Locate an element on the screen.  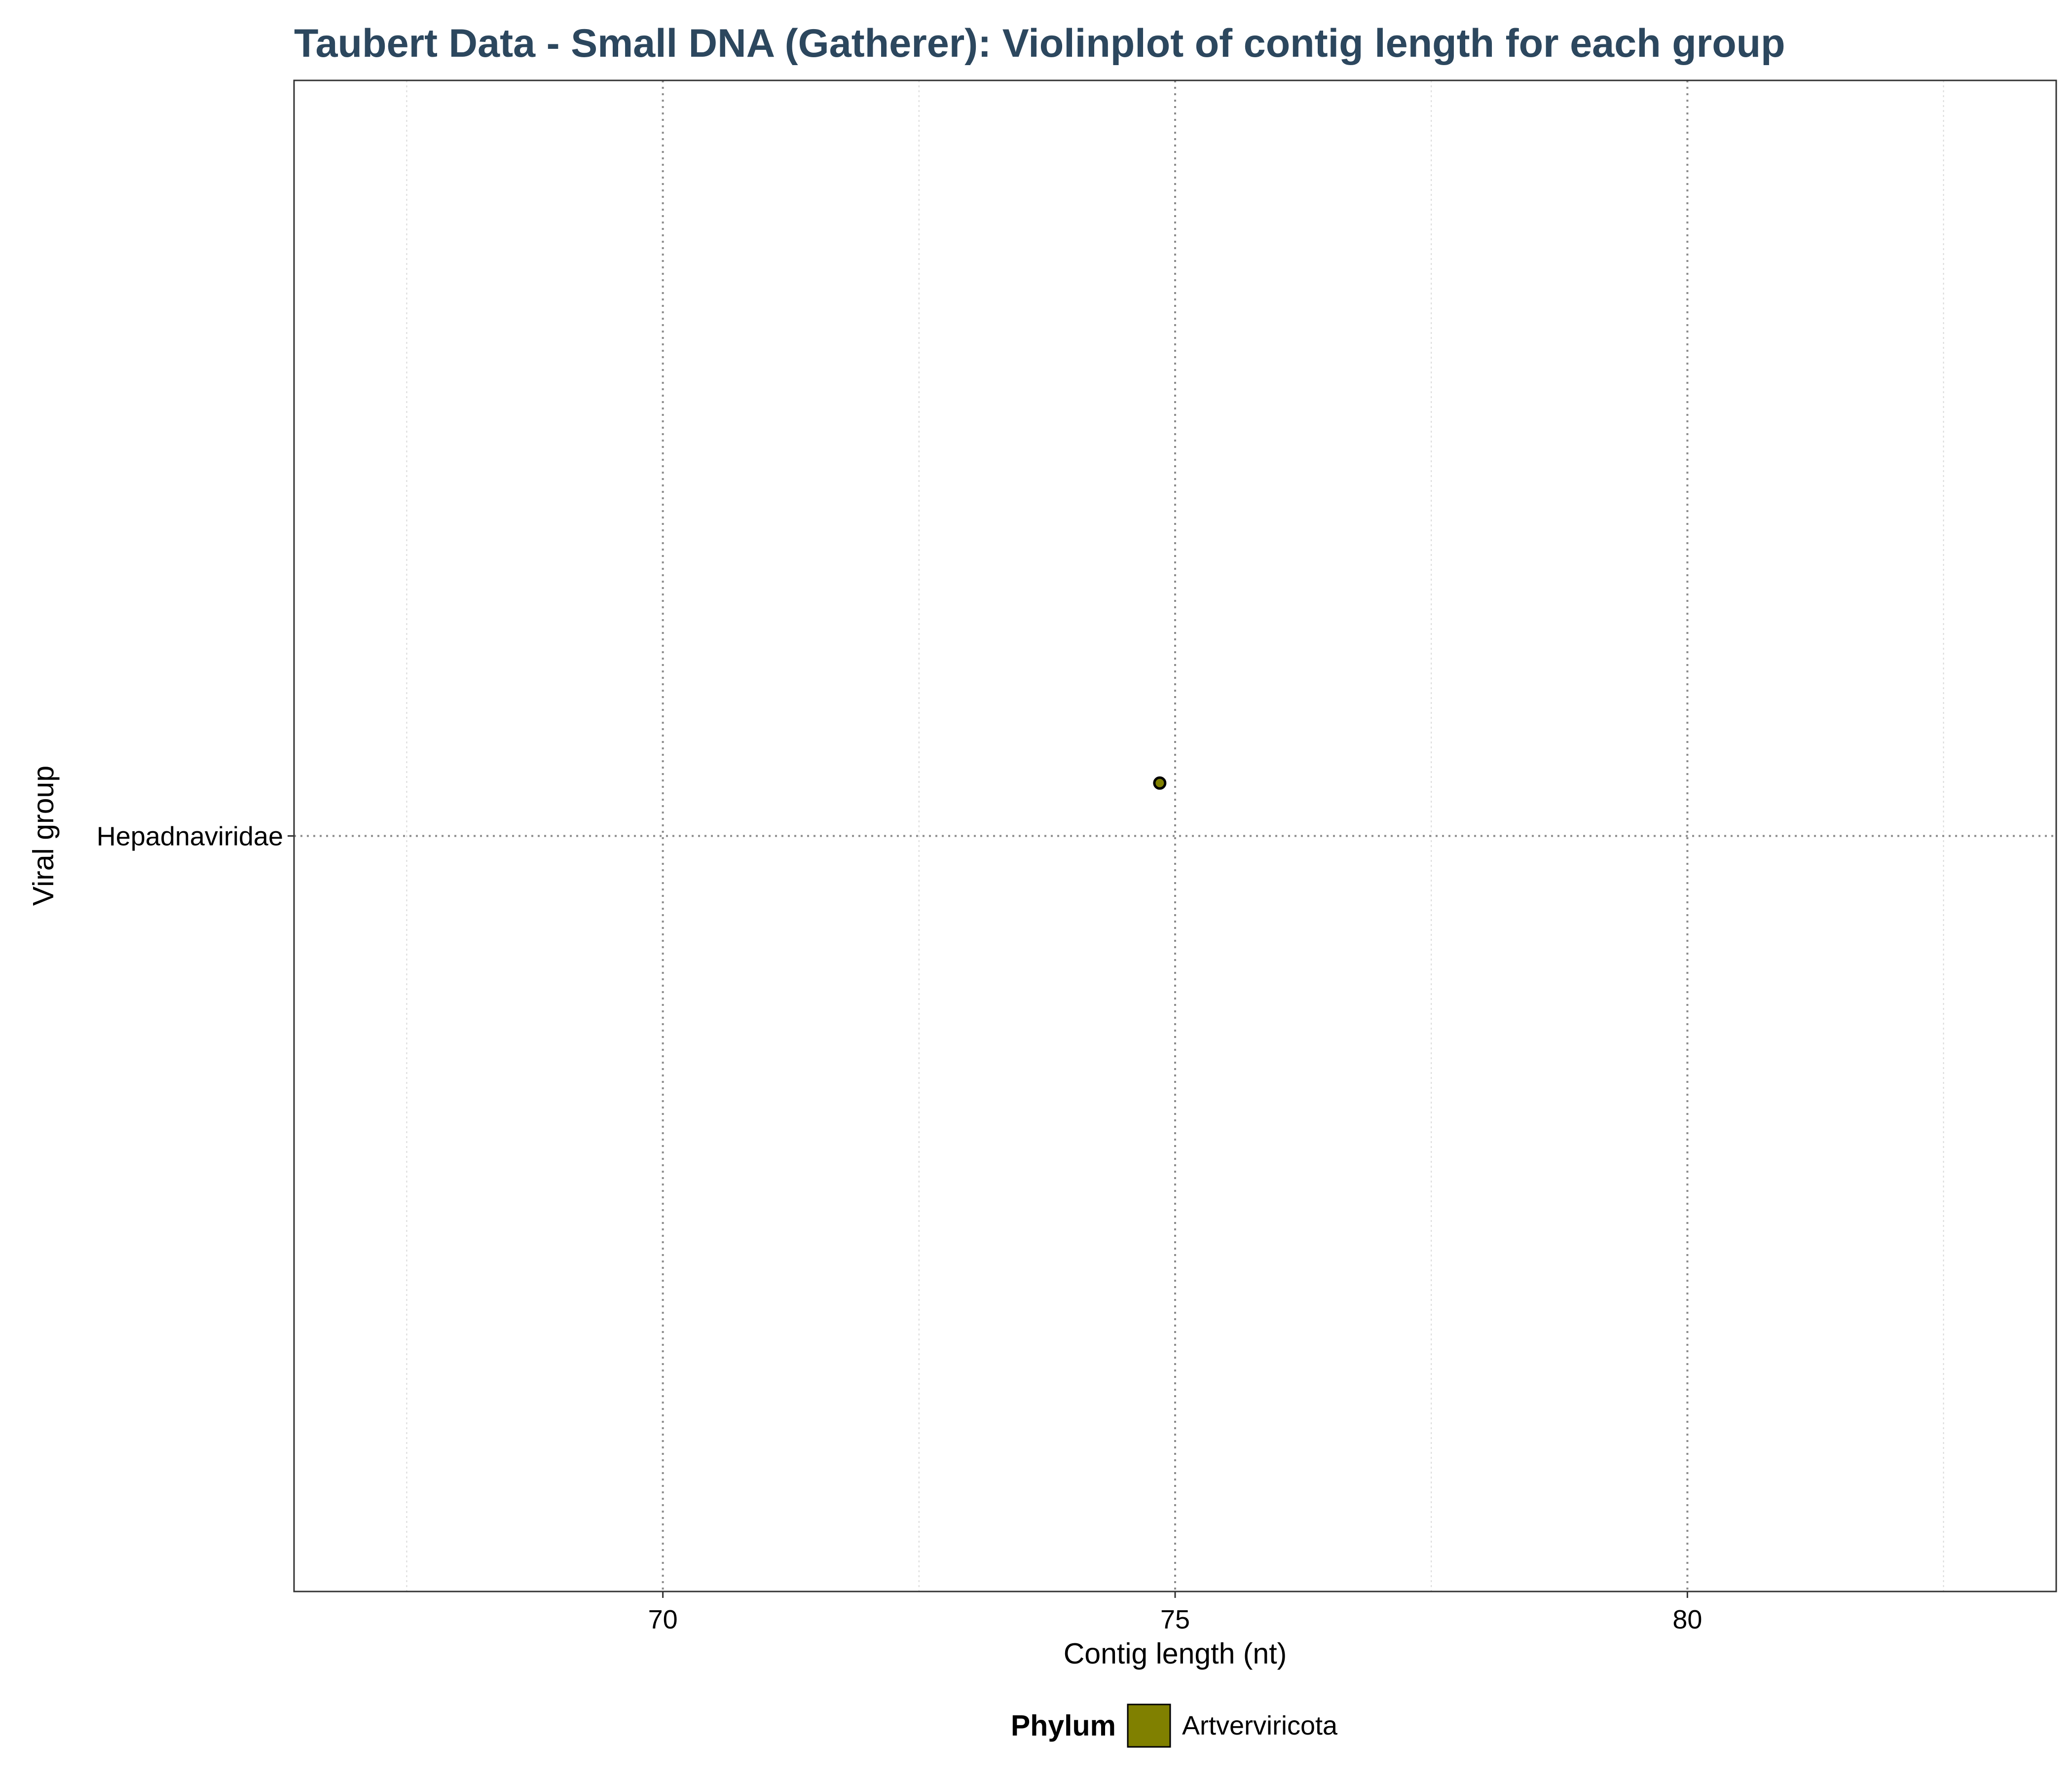
x-tick-label-0: 70 is located at coordinates (663, 1620).